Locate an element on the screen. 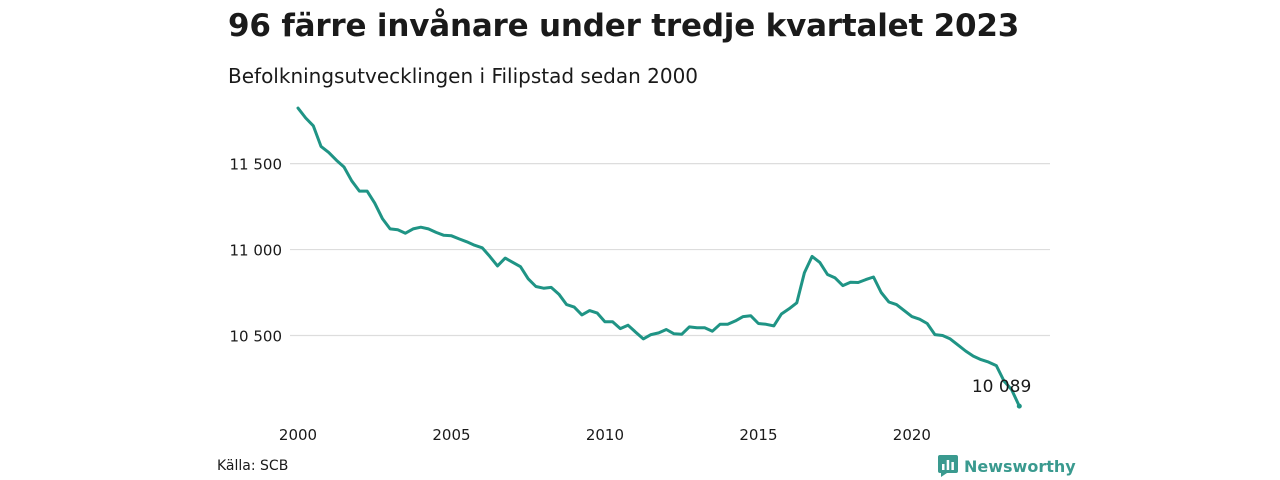 The height and width of the screenshot is (480, 1280). x-axis-tick-labels: 2000 2005 2010 2015 2020 is located at coordinates (605, 435).